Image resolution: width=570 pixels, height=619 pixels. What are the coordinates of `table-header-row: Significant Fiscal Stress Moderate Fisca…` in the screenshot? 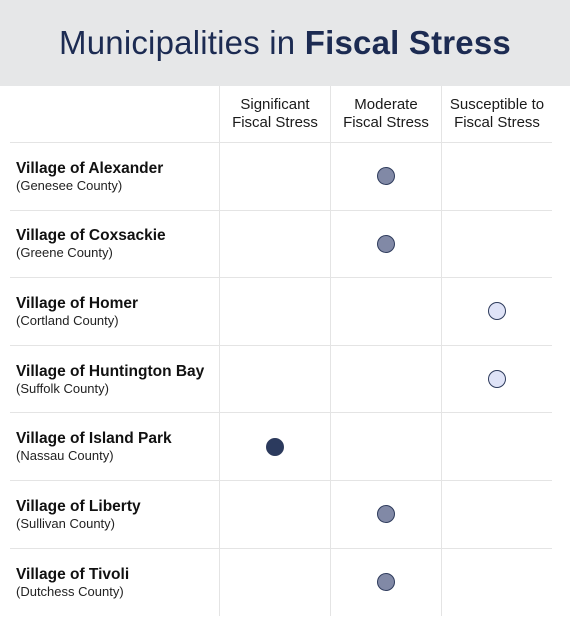 It's located at (281, 114).